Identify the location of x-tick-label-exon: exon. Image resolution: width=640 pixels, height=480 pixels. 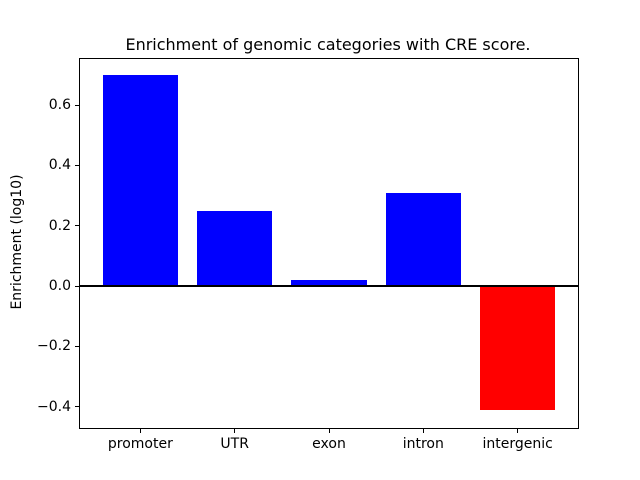
(329, 444).